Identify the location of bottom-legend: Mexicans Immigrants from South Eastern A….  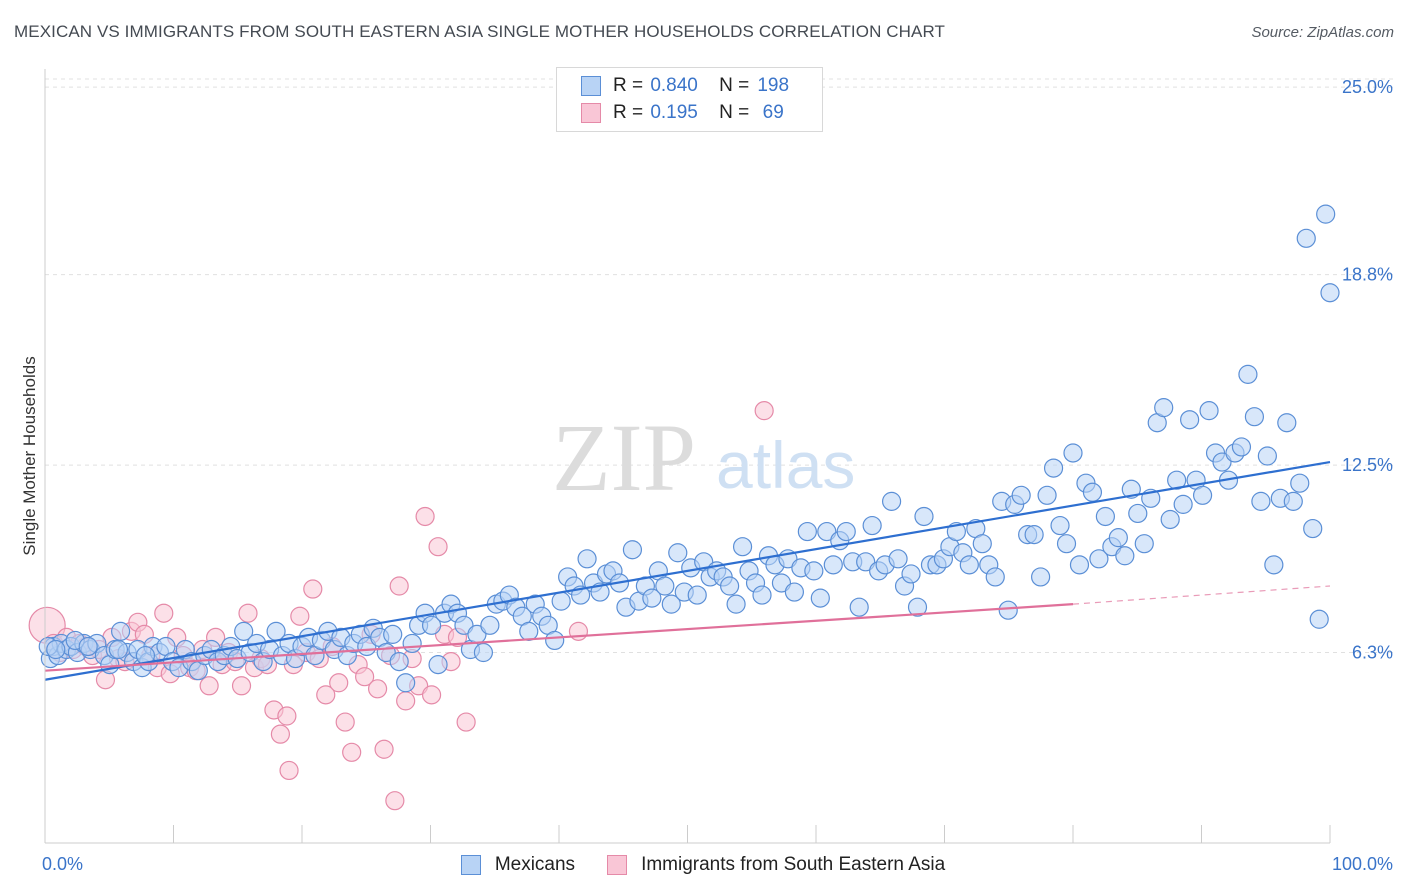
(703, 865).